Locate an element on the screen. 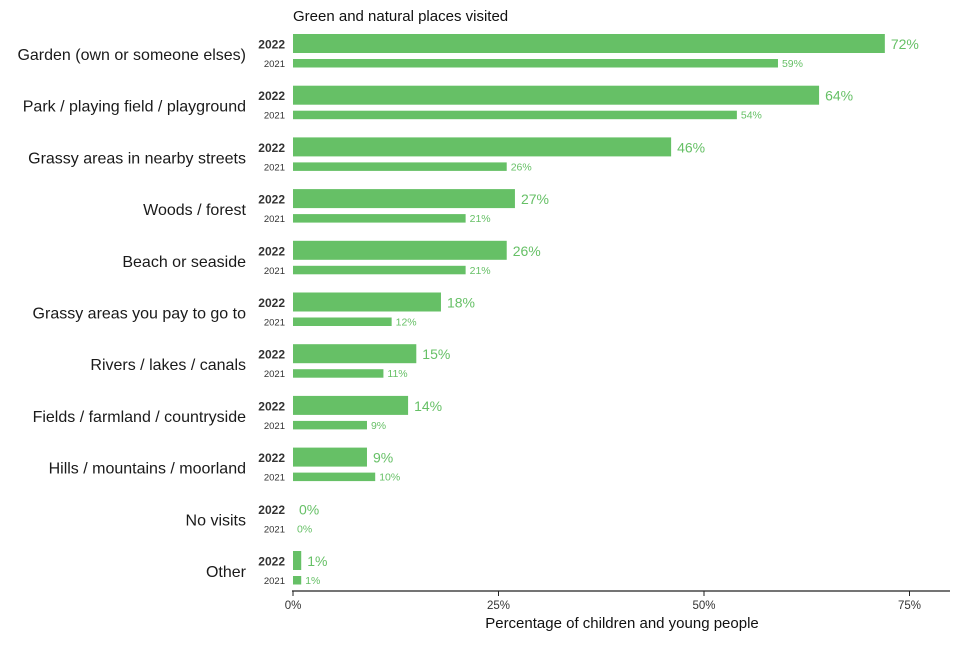 This screenshot has width=960, height=645. category-label: Grassy areas you pay to go to is located at coordinates (140, 314).